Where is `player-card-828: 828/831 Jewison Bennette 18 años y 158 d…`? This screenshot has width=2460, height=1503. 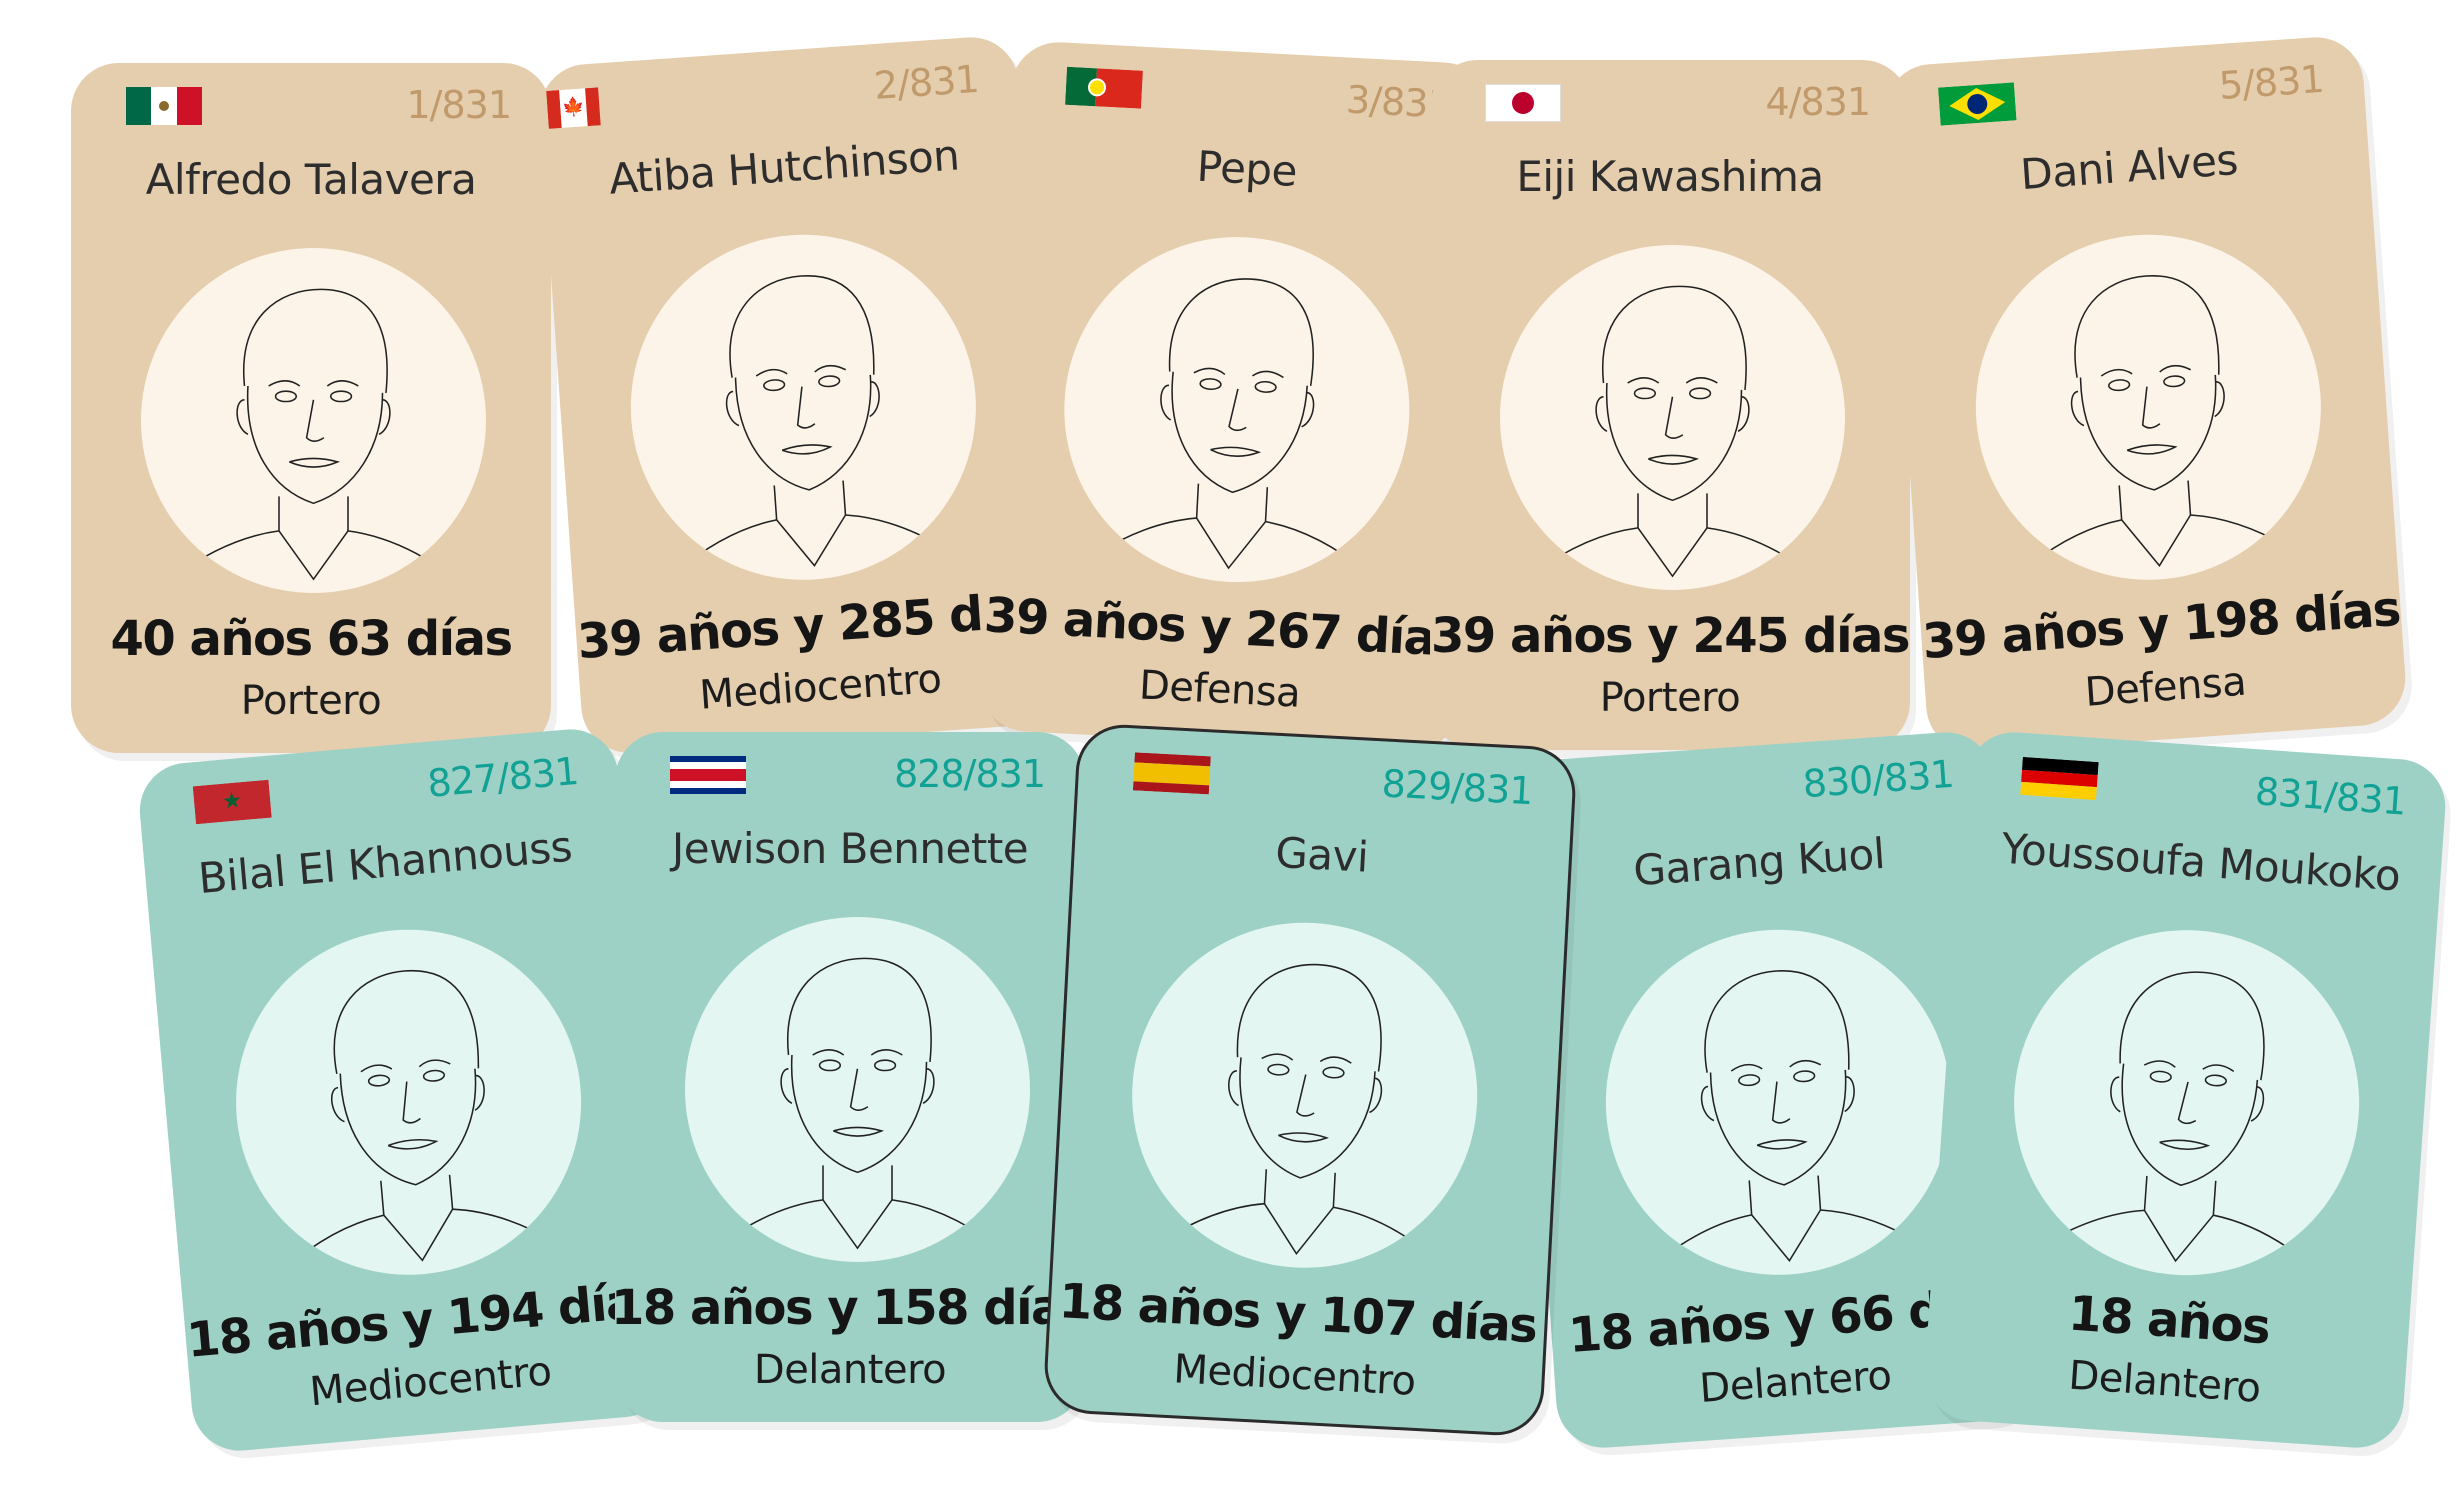
player-card-828: 828/831 Jewison Bennette 18 años y 158 d… is located at coordinates (851, 1077).